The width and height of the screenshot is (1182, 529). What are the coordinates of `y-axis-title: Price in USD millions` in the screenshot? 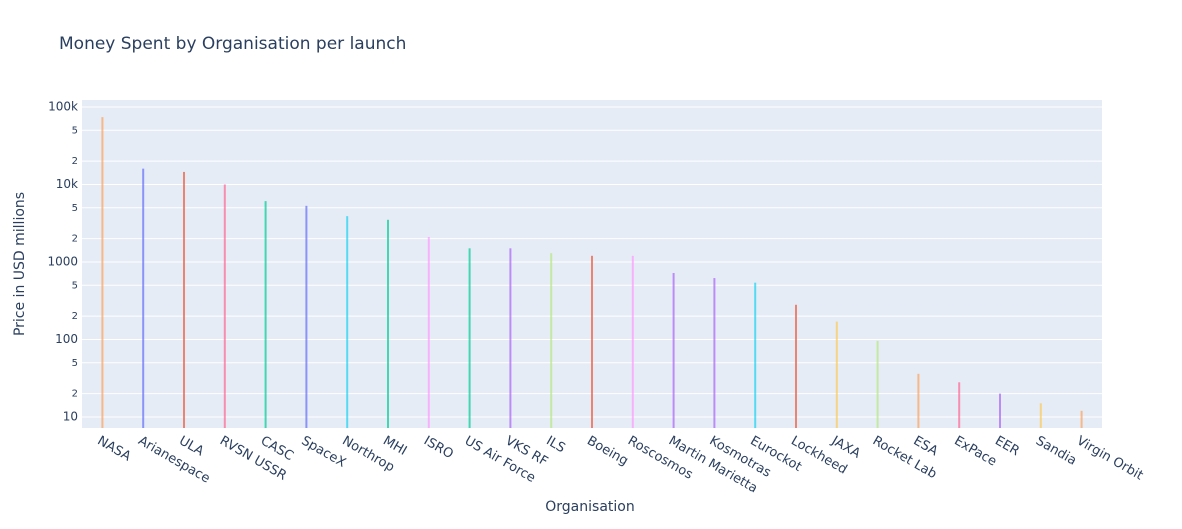 It's located at (20, 264).